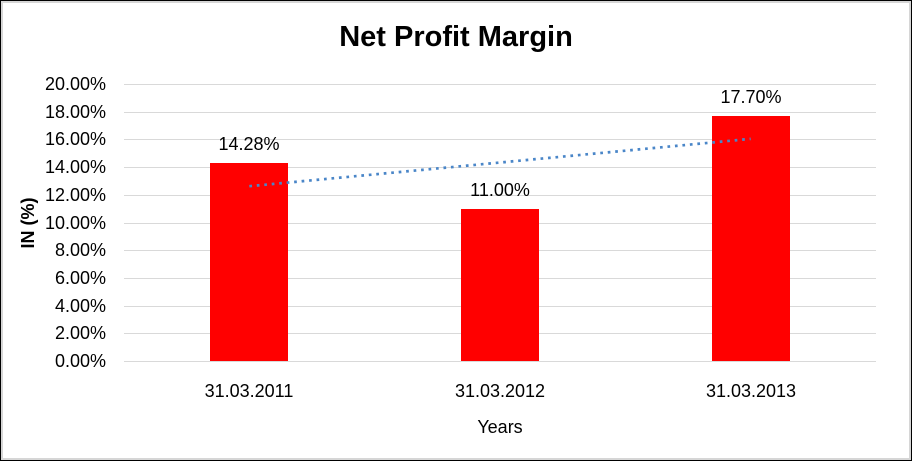 The image size is (912, 461). What do you see at coordinates (500, 391) in the screenshot?
I see `x-tick-label: 31.03.2012` at bounding box center [500, 391].